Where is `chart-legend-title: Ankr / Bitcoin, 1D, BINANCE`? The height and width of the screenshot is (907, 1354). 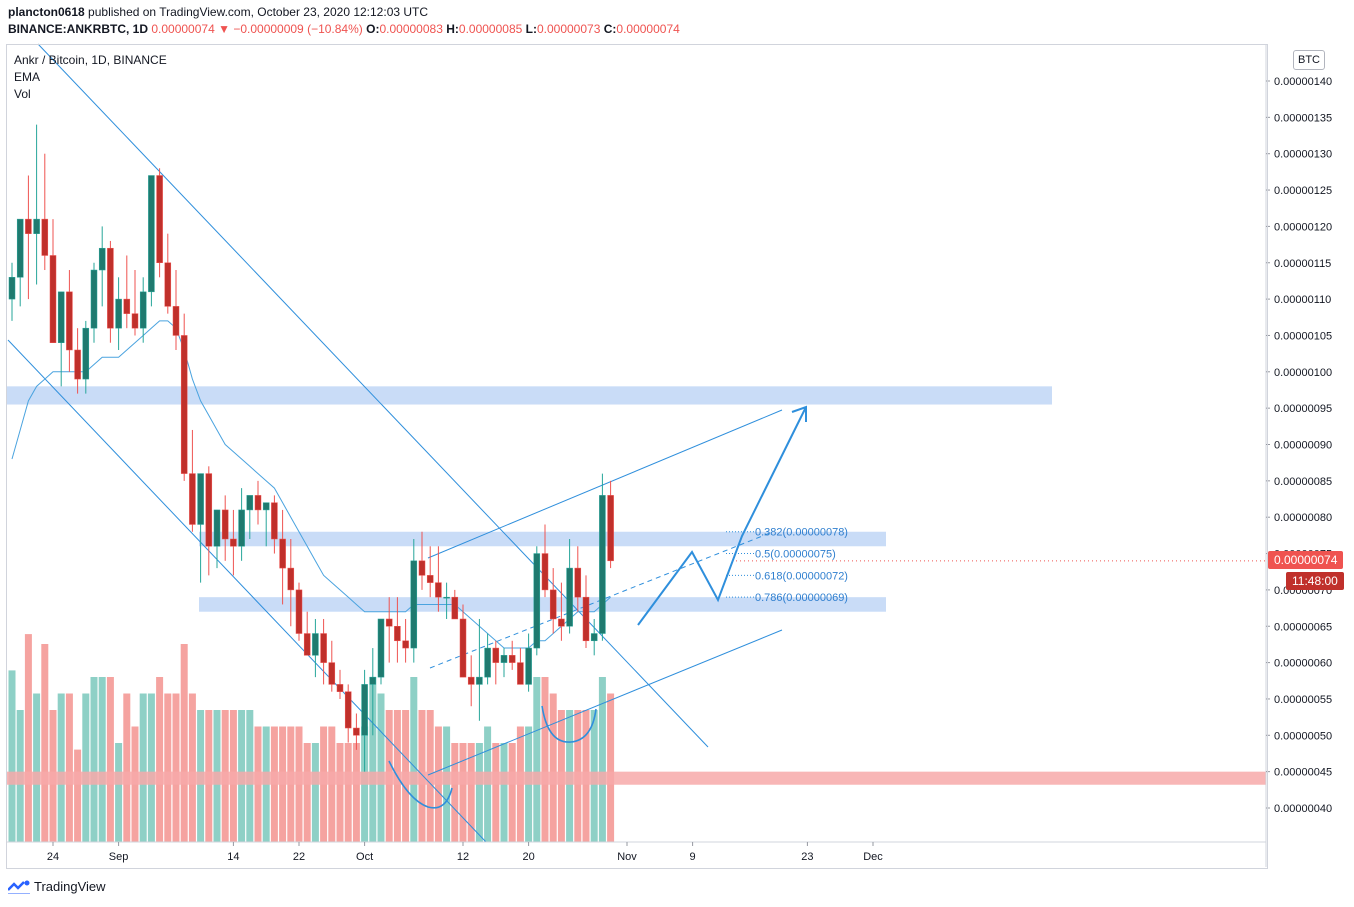
chart-legend-title: Ankr / Bitcoin, 1D, BINANCE is located at coordinates (90, 60).